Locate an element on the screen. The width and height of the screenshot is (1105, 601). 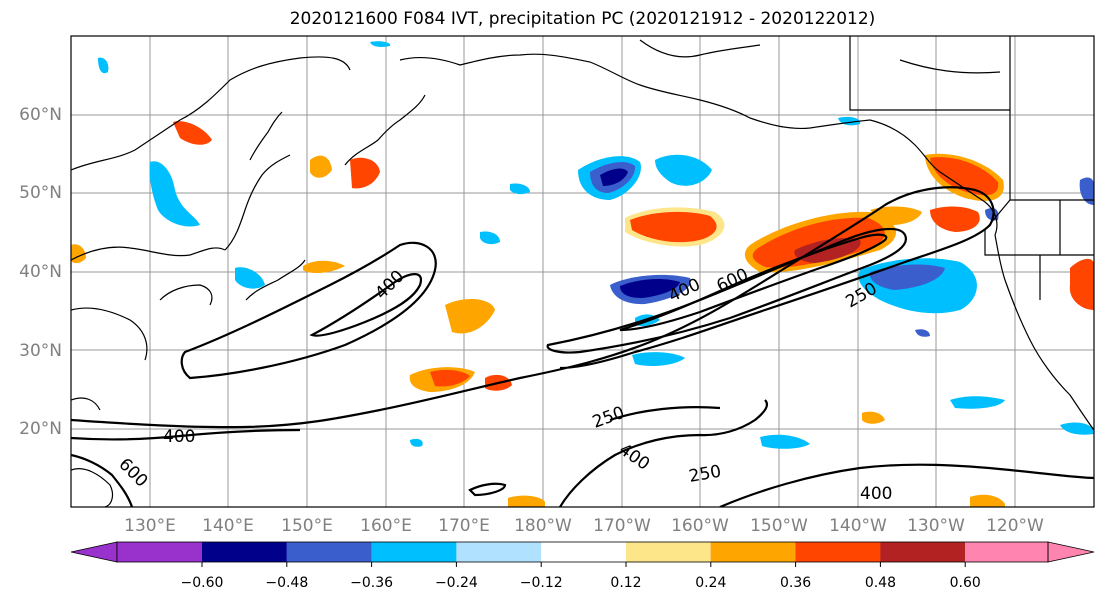
lon-label: 170°E is located at coordinates (464, 526).